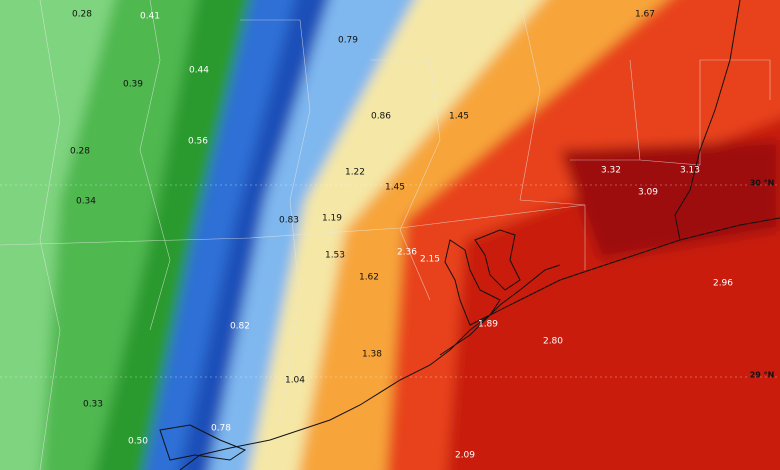 The width and height of the screenshot is (780, 470). I want to click on value-label: 1.19, so click(332, 219).